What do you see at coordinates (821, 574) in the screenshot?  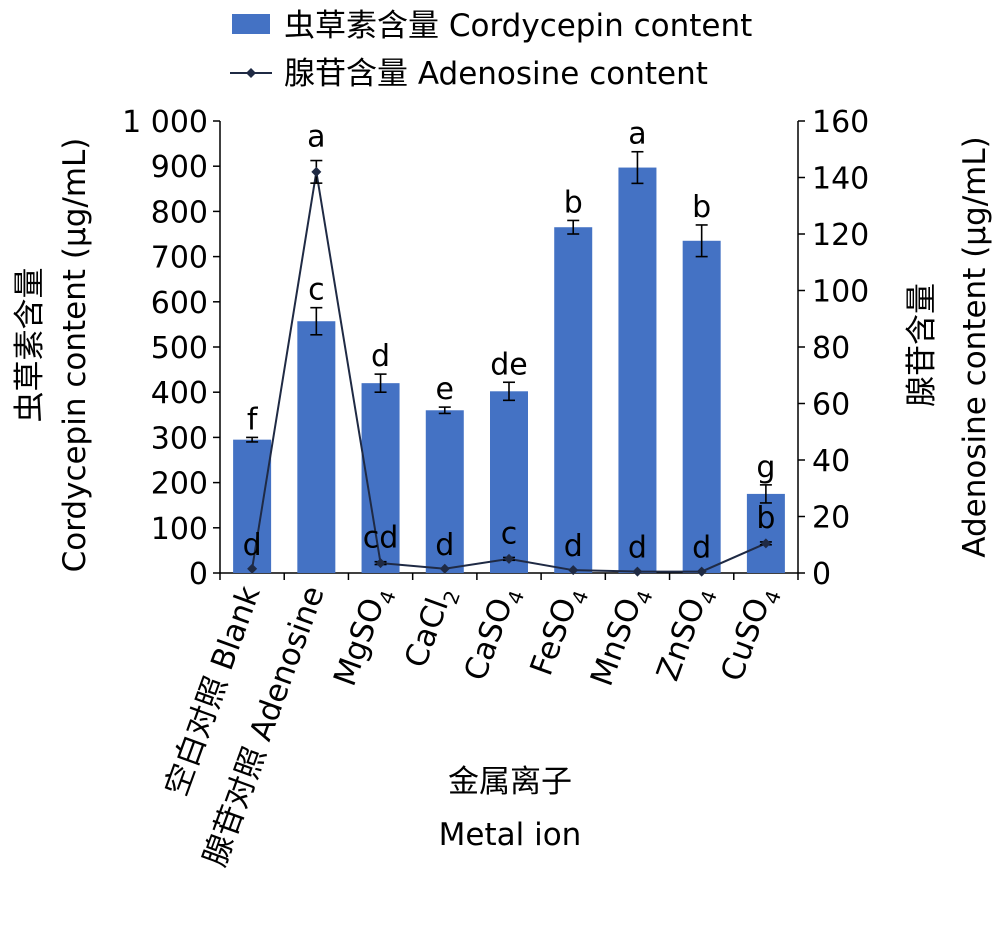 I see `y-right-tick-label: 0` at bounding box center [821, 574].